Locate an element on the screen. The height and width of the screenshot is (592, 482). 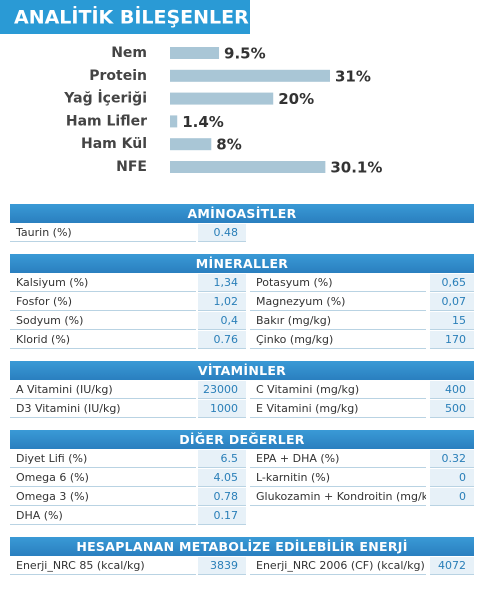
row-label: Enerji_NRC 2006 (CF) (kcal/kg) is located at coordinates (338, 566).